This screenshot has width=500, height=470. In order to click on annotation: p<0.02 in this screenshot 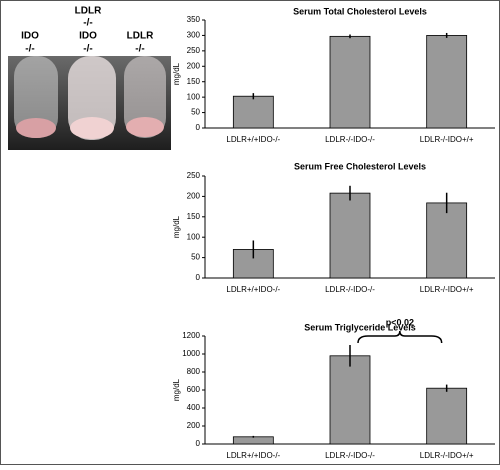, I will do `click(400, 322)`.